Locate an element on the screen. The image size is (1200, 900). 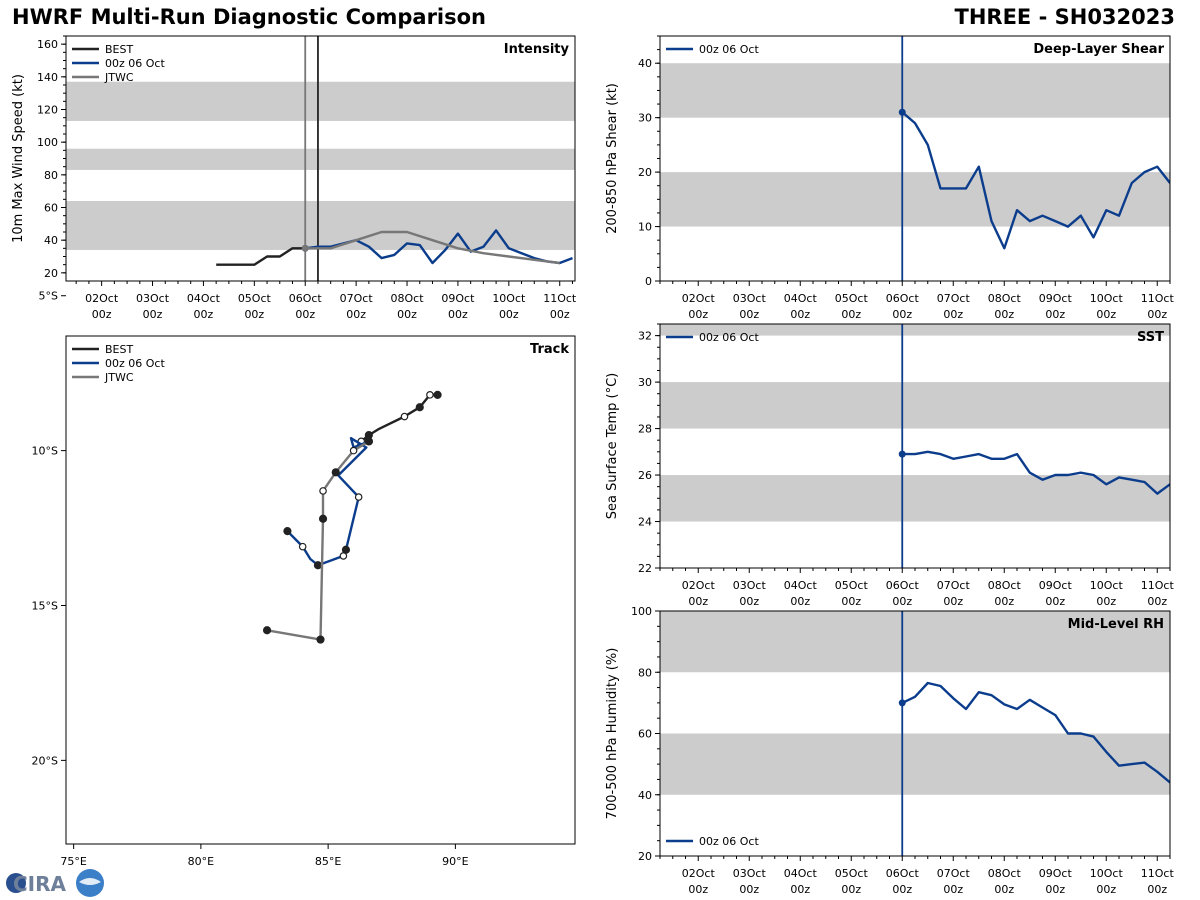
shear-legend-label-run: 00z 06 Oct is located at coordinates (729, 49).